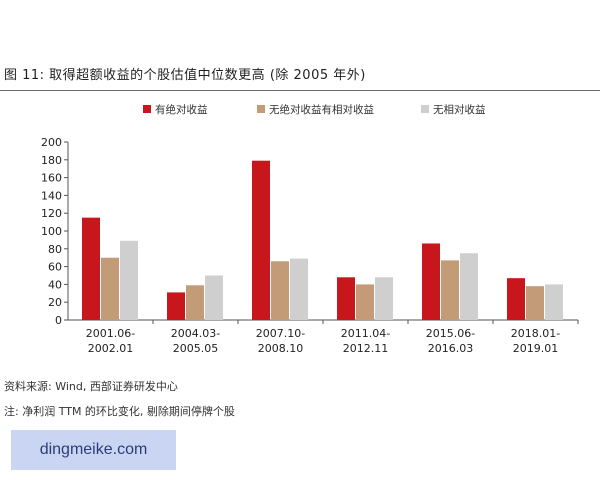 The width and height of the screenshot is (600, 480). What do you see at coordinates (51, 142) in the screenshot?
I see `y-tick-label: 200` at bounding box center [51, 142].